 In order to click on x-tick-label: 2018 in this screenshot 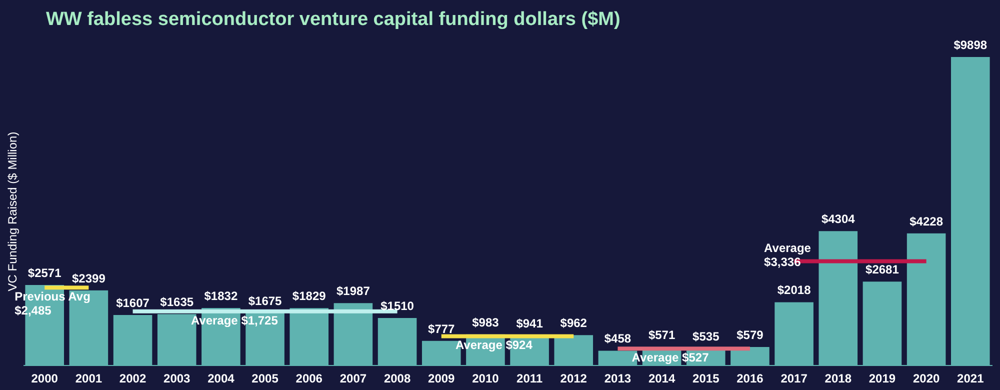, I will do `click(838, 379)`.